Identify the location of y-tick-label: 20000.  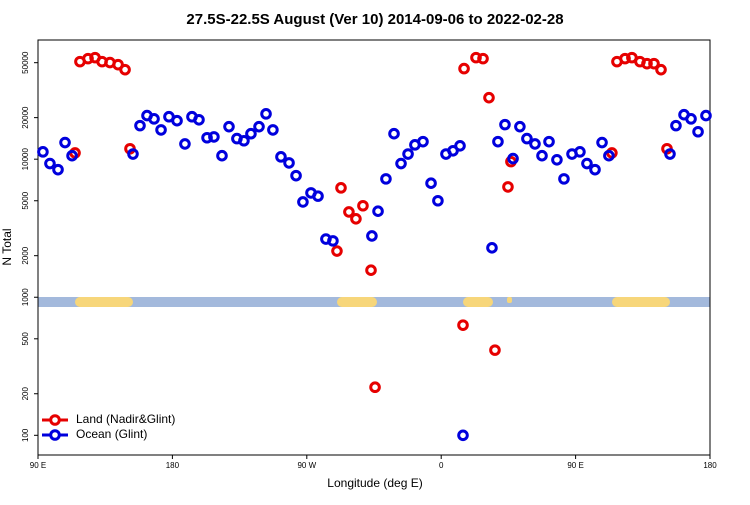
(25, 117).